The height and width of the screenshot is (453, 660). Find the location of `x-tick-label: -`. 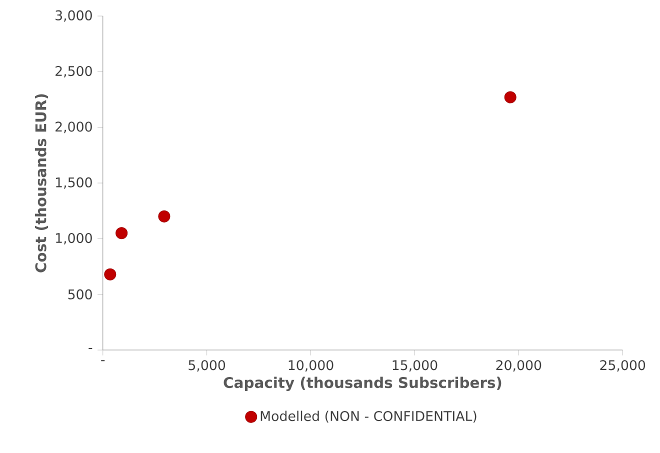

x-tick-label: - is located at coordinates (103, 361).